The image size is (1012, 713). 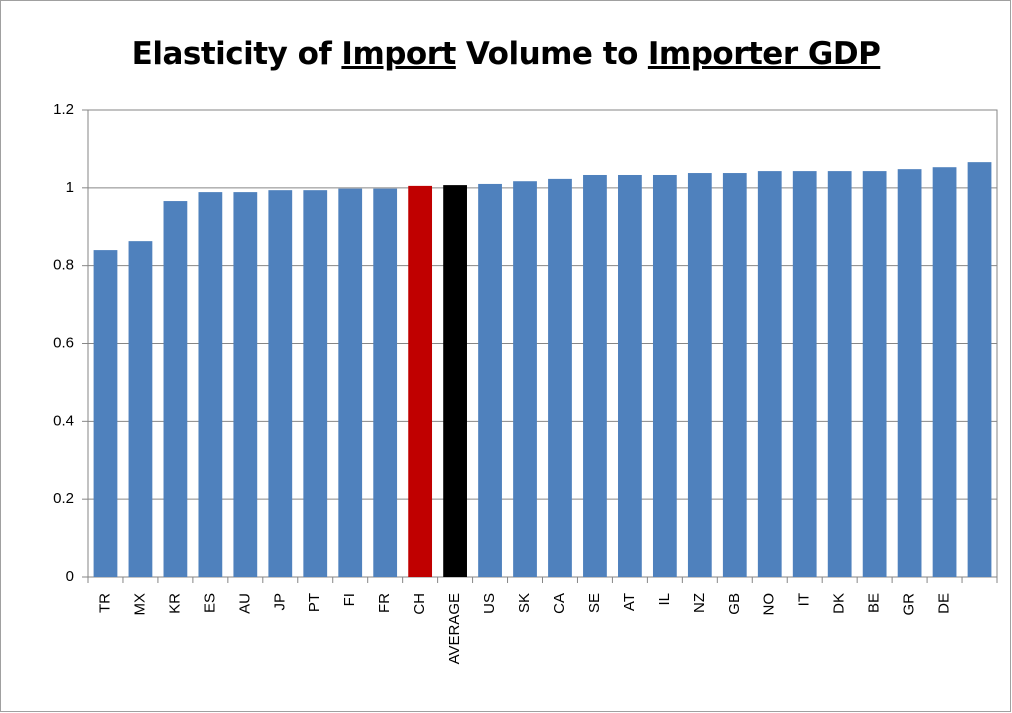 I want to click on x-tick-label: KR, so click(x=174, y=603).